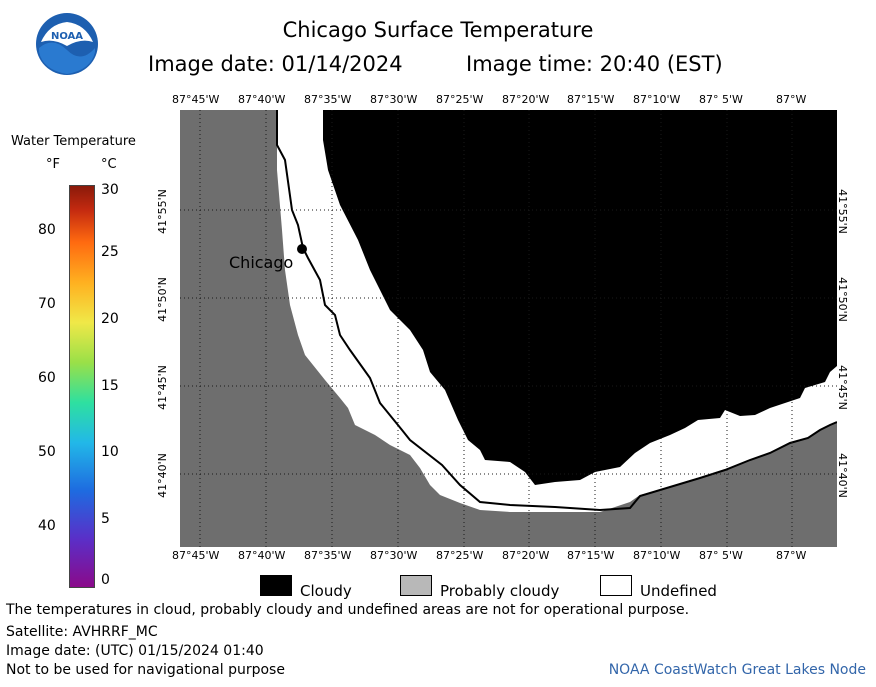  Describe the element at coordinates (261, 262) in the screenshot. I see `city-label: Chicago` at that location.